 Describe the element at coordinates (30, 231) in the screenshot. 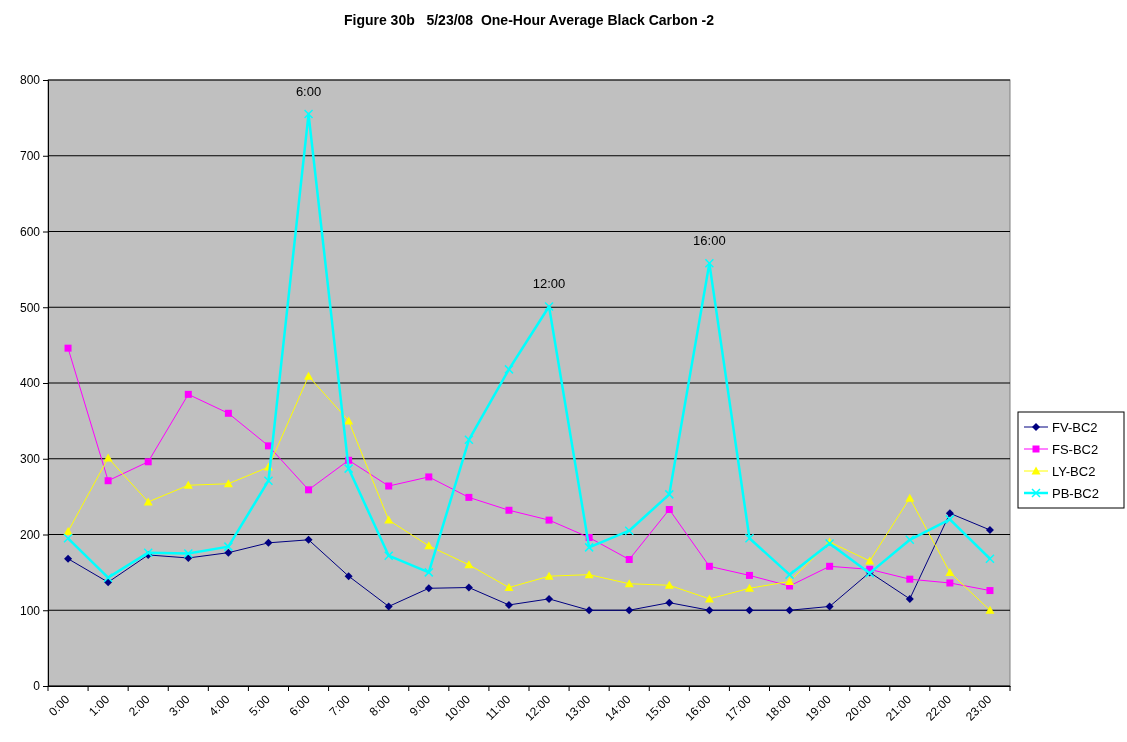

I see `y-tick-label: 600` at that location.